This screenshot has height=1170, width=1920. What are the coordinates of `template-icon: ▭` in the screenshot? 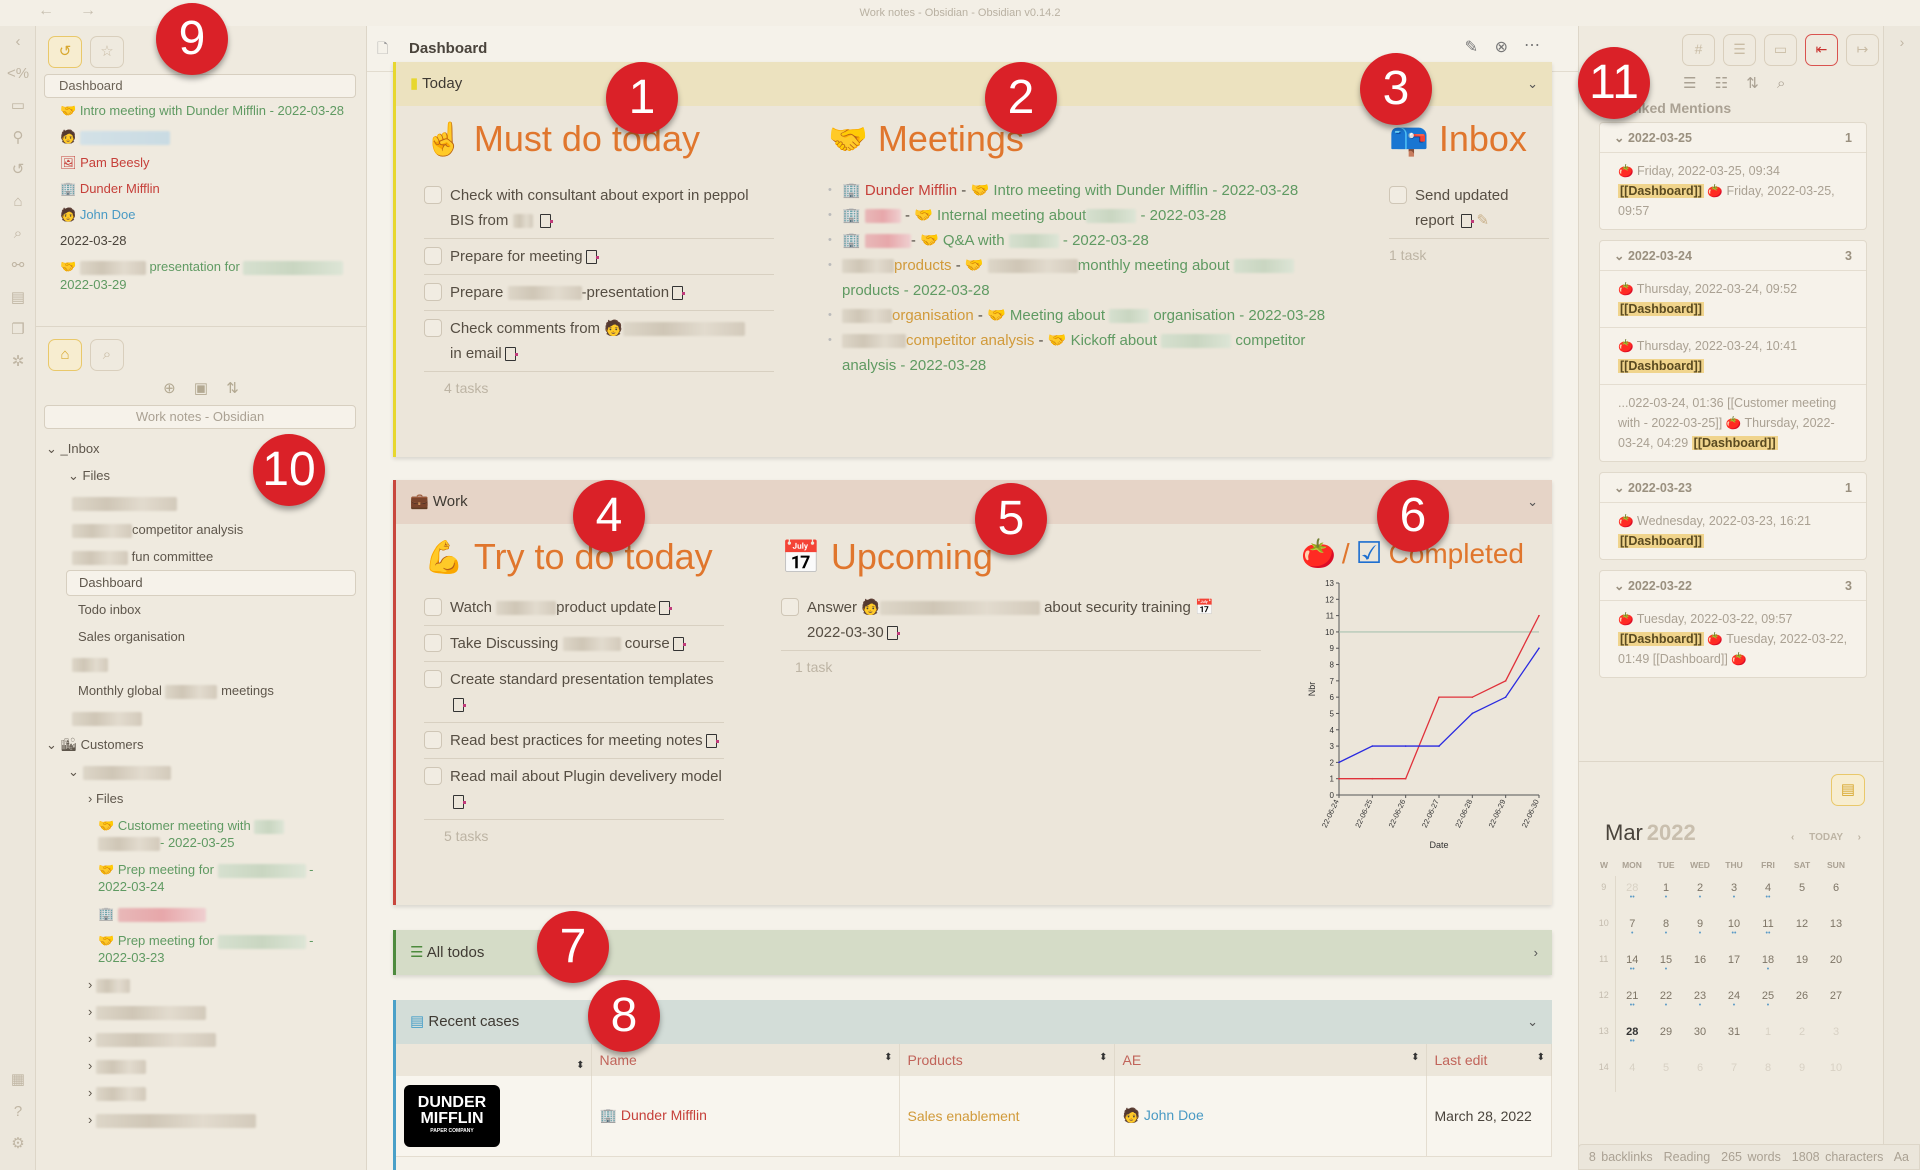 It's located at (18, 105).